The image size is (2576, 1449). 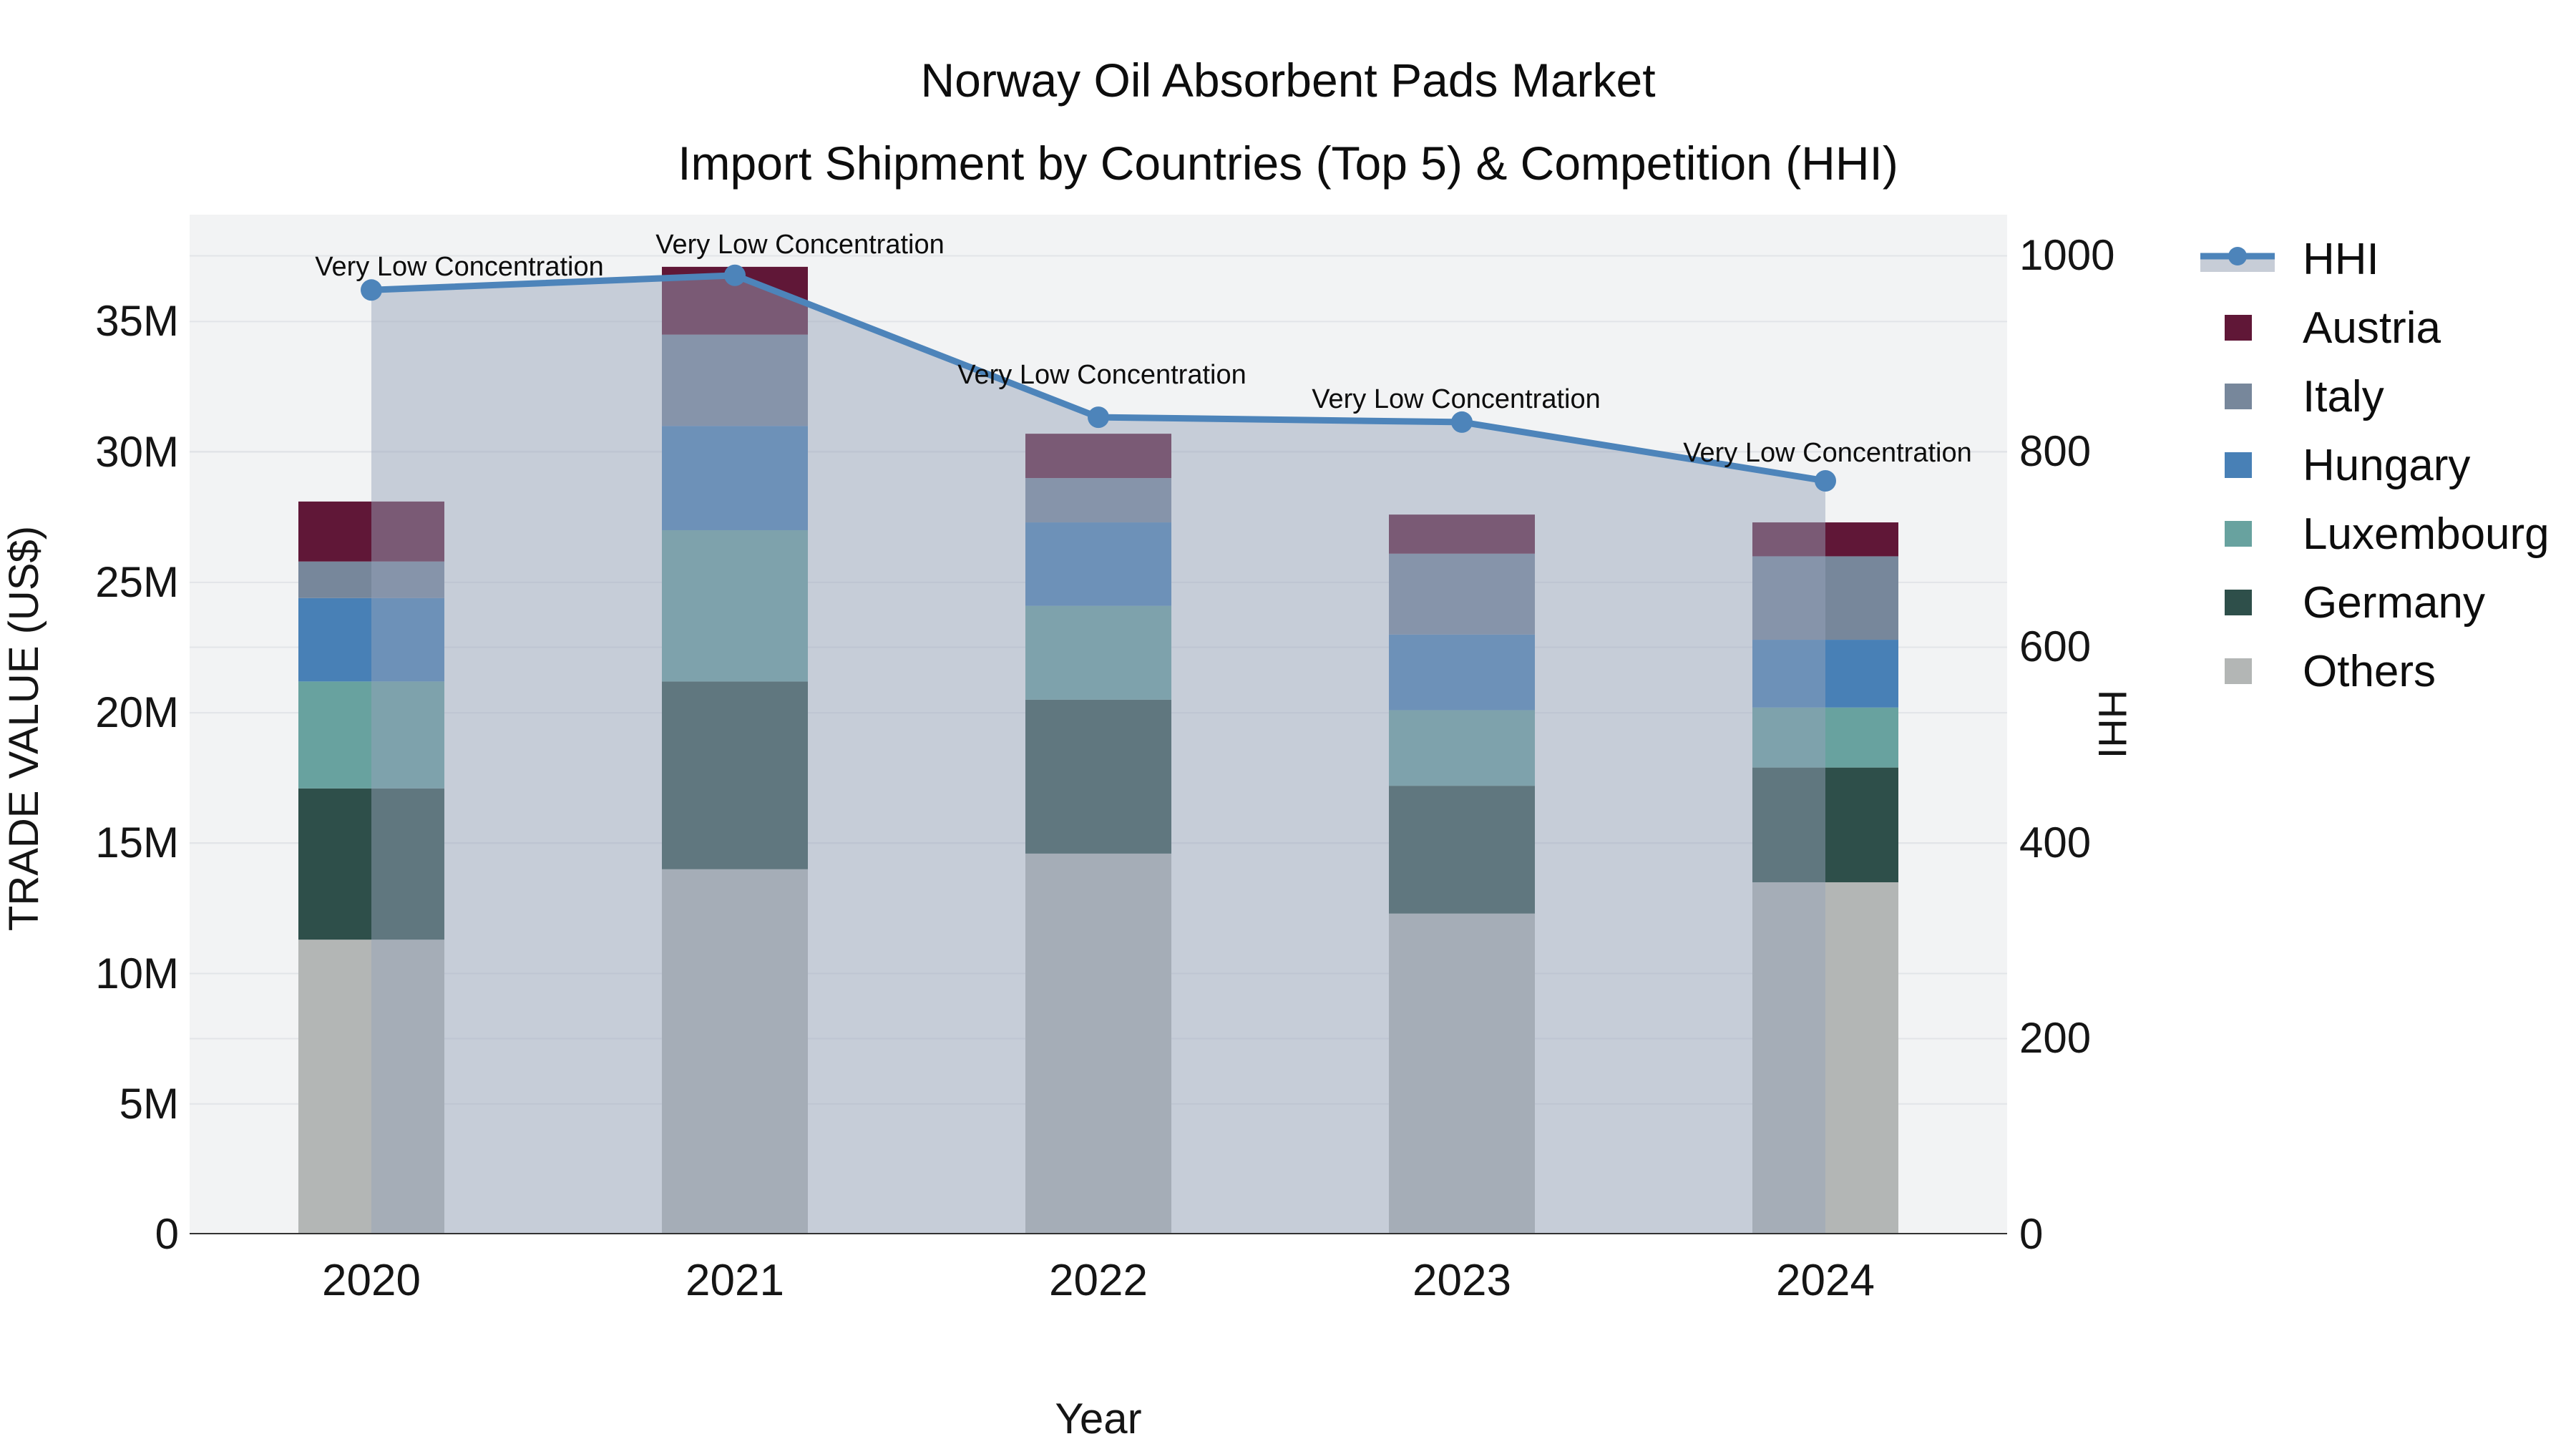 I want to click on legend-label-germany: Germany, so click(x=2394, y=602).